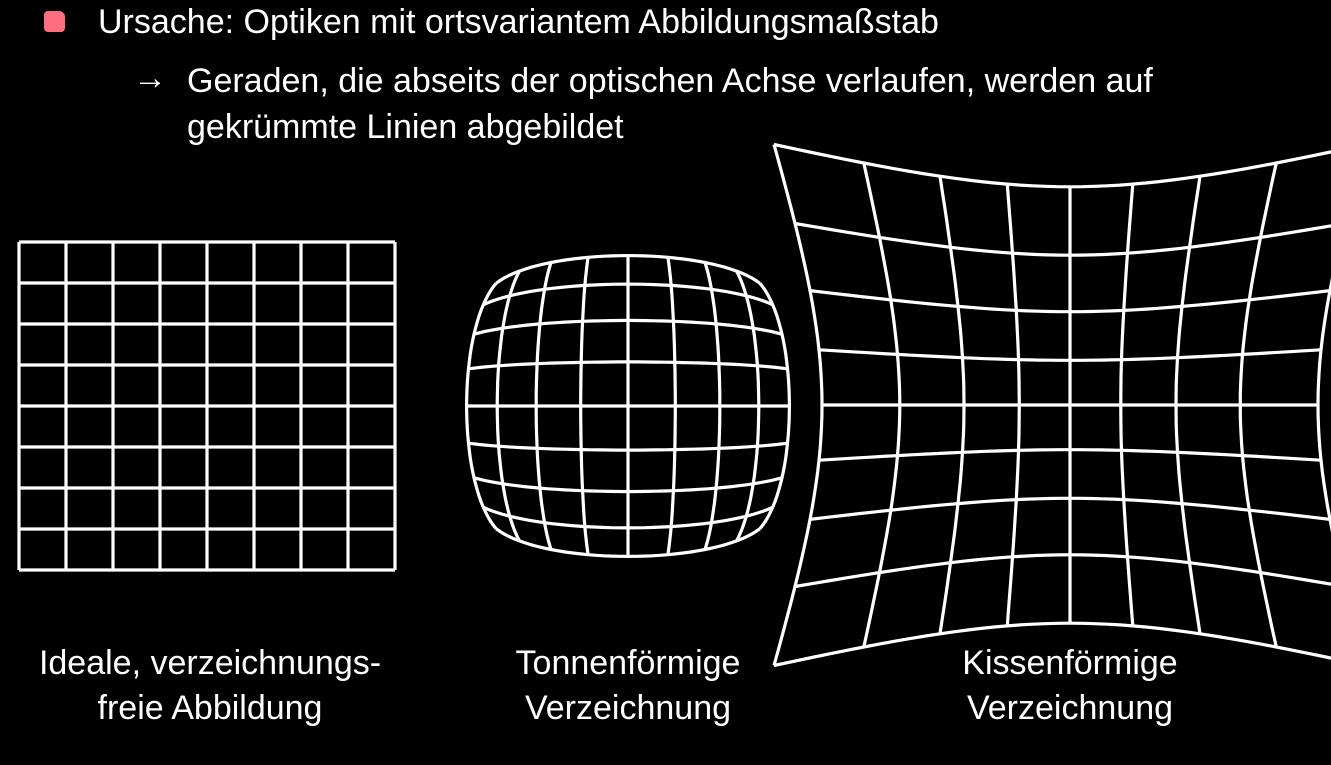  I want to click on caption-pincushion-line2: Verzeichnung, so click(1070, 708).